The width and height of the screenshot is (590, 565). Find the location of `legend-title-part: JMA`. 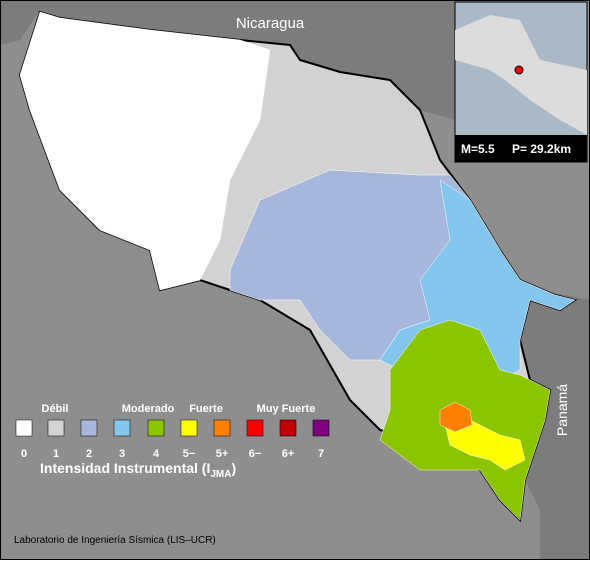

legend-title-part: JMA is located at coordinates (220, 474).